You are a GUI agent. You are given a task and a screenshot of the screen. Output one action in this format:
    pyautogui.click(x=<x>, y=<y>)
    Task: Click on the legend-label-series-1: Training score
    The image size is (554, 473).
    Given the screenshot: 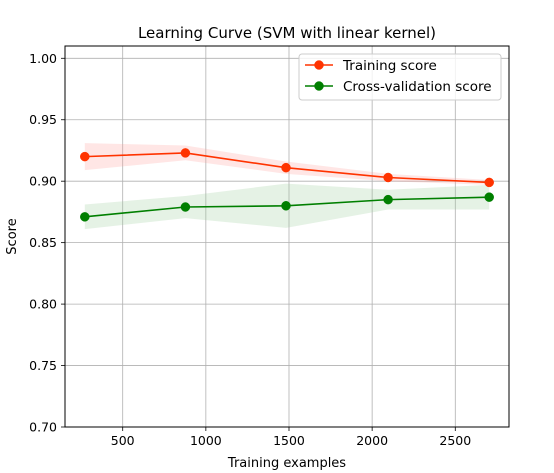 What is the action you would take?
    pyautogui.click(x=389, y=66)
    